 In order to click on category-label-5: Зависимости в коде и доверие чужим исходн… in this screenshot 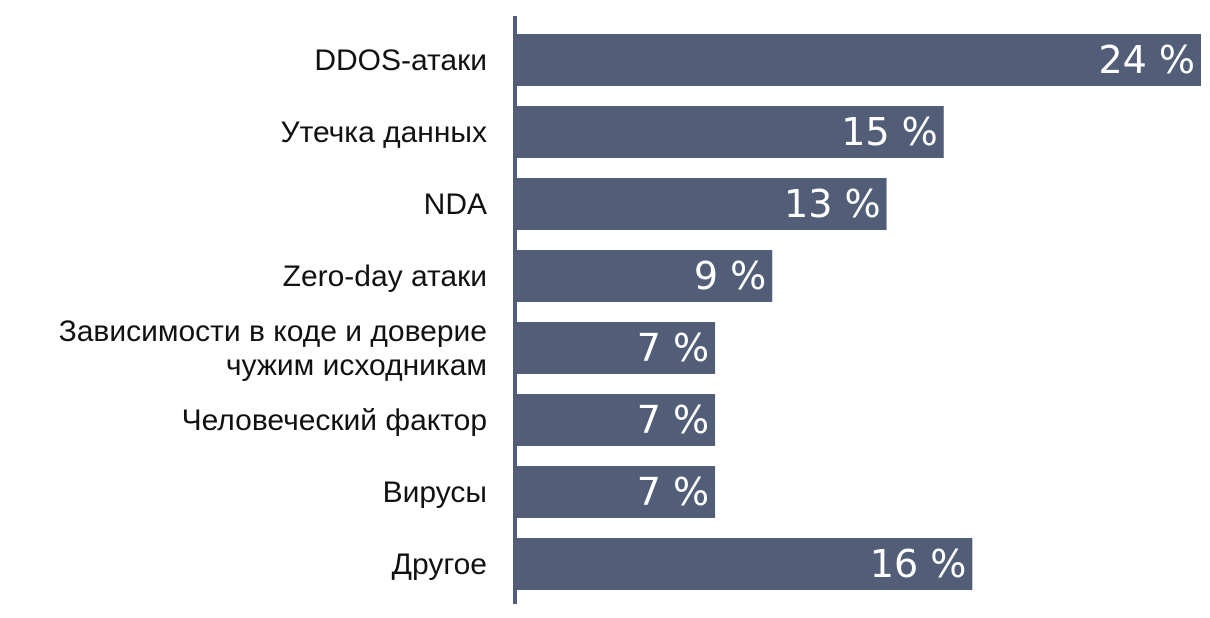, I will do `click(273, 348)`.